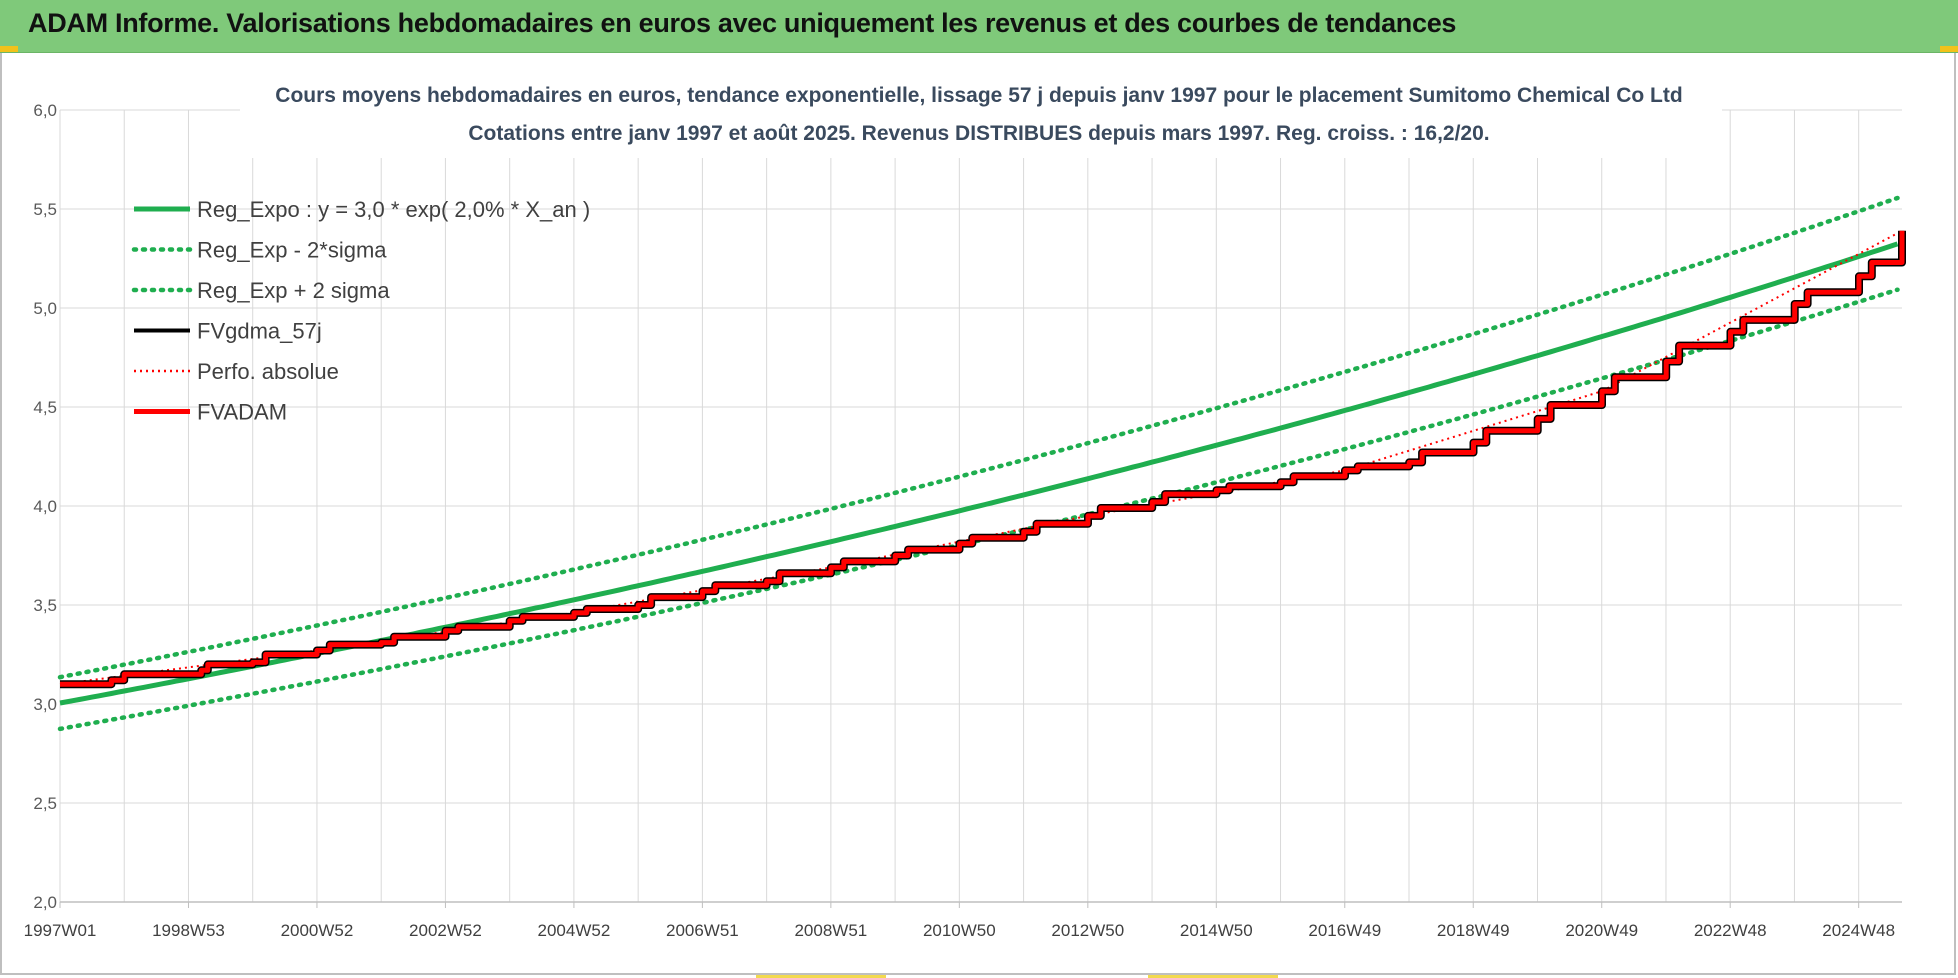 The width and height of the screenshot is (1958, 978). What do you see at coordinates (1949, 49) in the screenshot?
I see `banner-corner-right` at bounding box center [1949, 49].